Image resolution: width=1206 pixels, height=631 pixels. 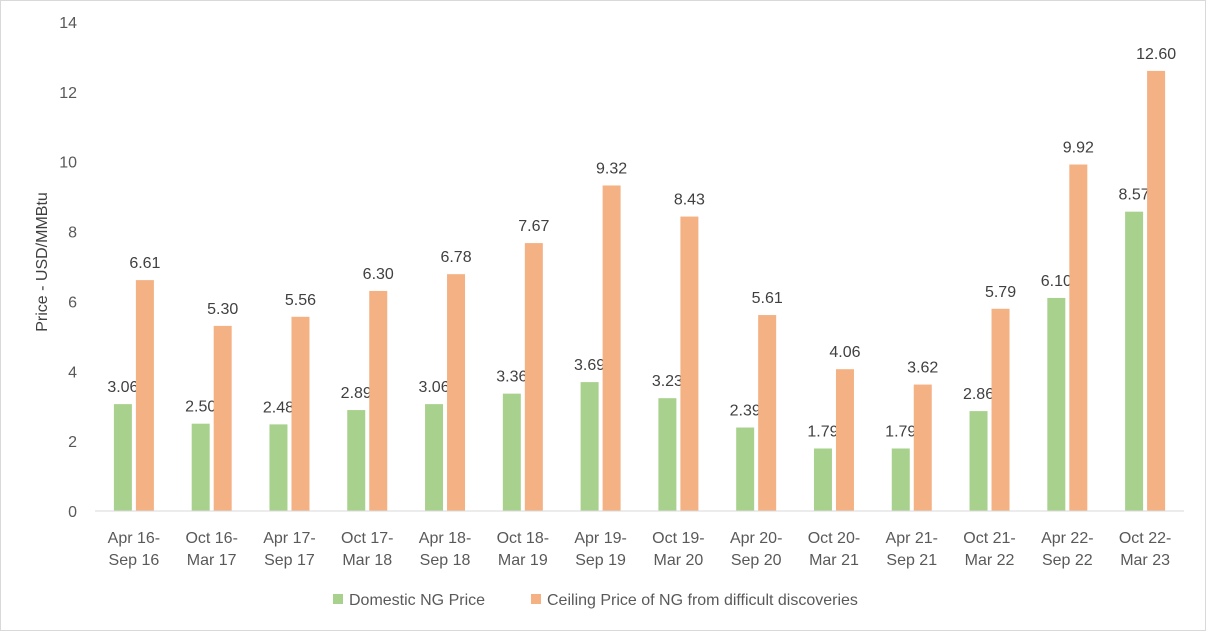 I want to click on y-tick-label: 4, so click(x=72, y=372).